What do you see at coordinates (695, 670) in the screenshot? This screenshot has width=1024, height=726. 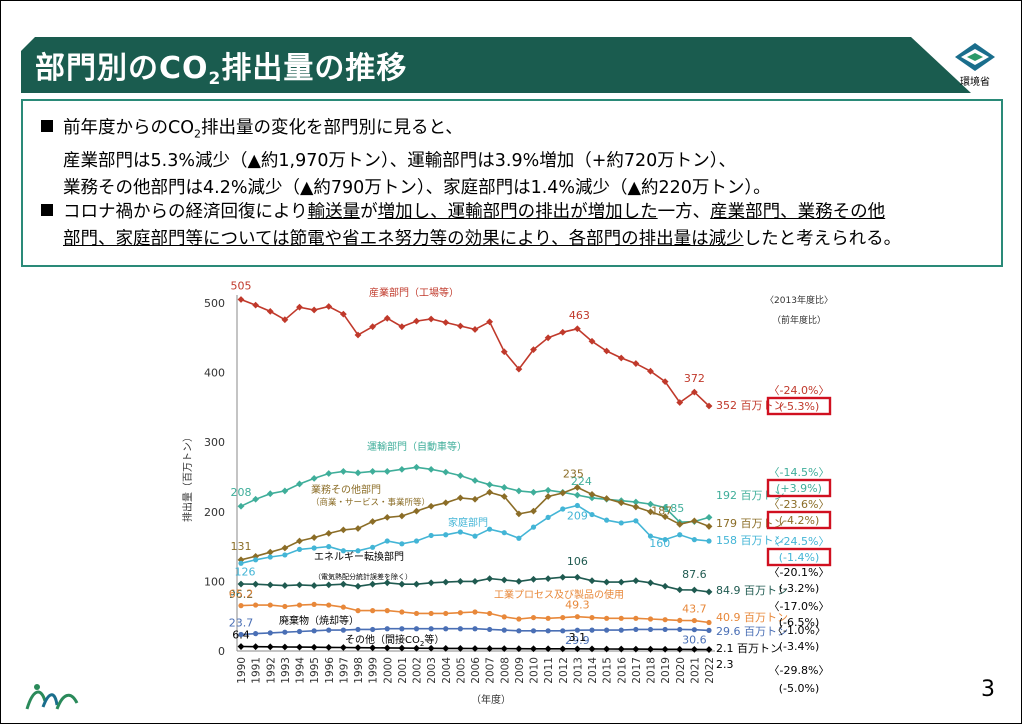 I see `x-tick-label: 2021` at bounding box center [695, 670].